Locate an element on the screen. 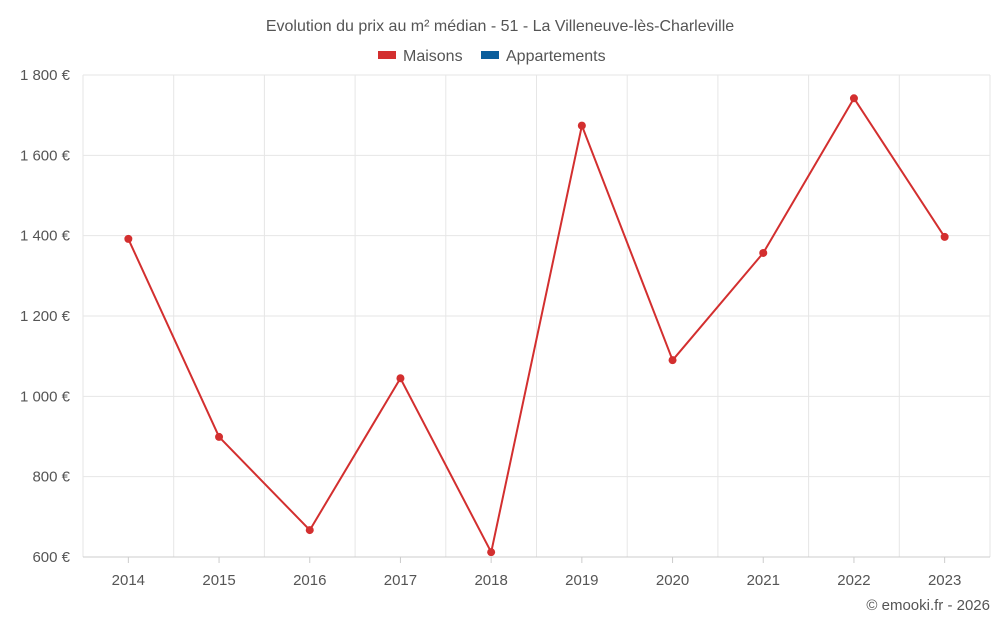 The height and width of the screenshot is (625, 1000). legend-item-maisons: Maisons is located at coordinates (420, 56).